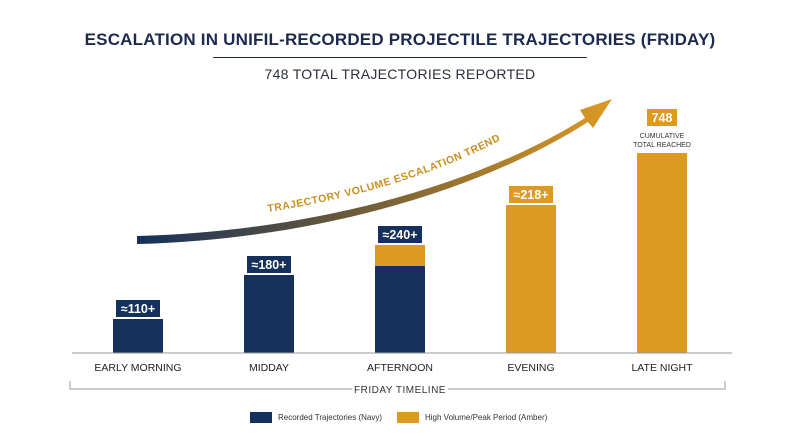  I want to click on late-night-note-line-0: CUMULATIVE, so click(662, 136).